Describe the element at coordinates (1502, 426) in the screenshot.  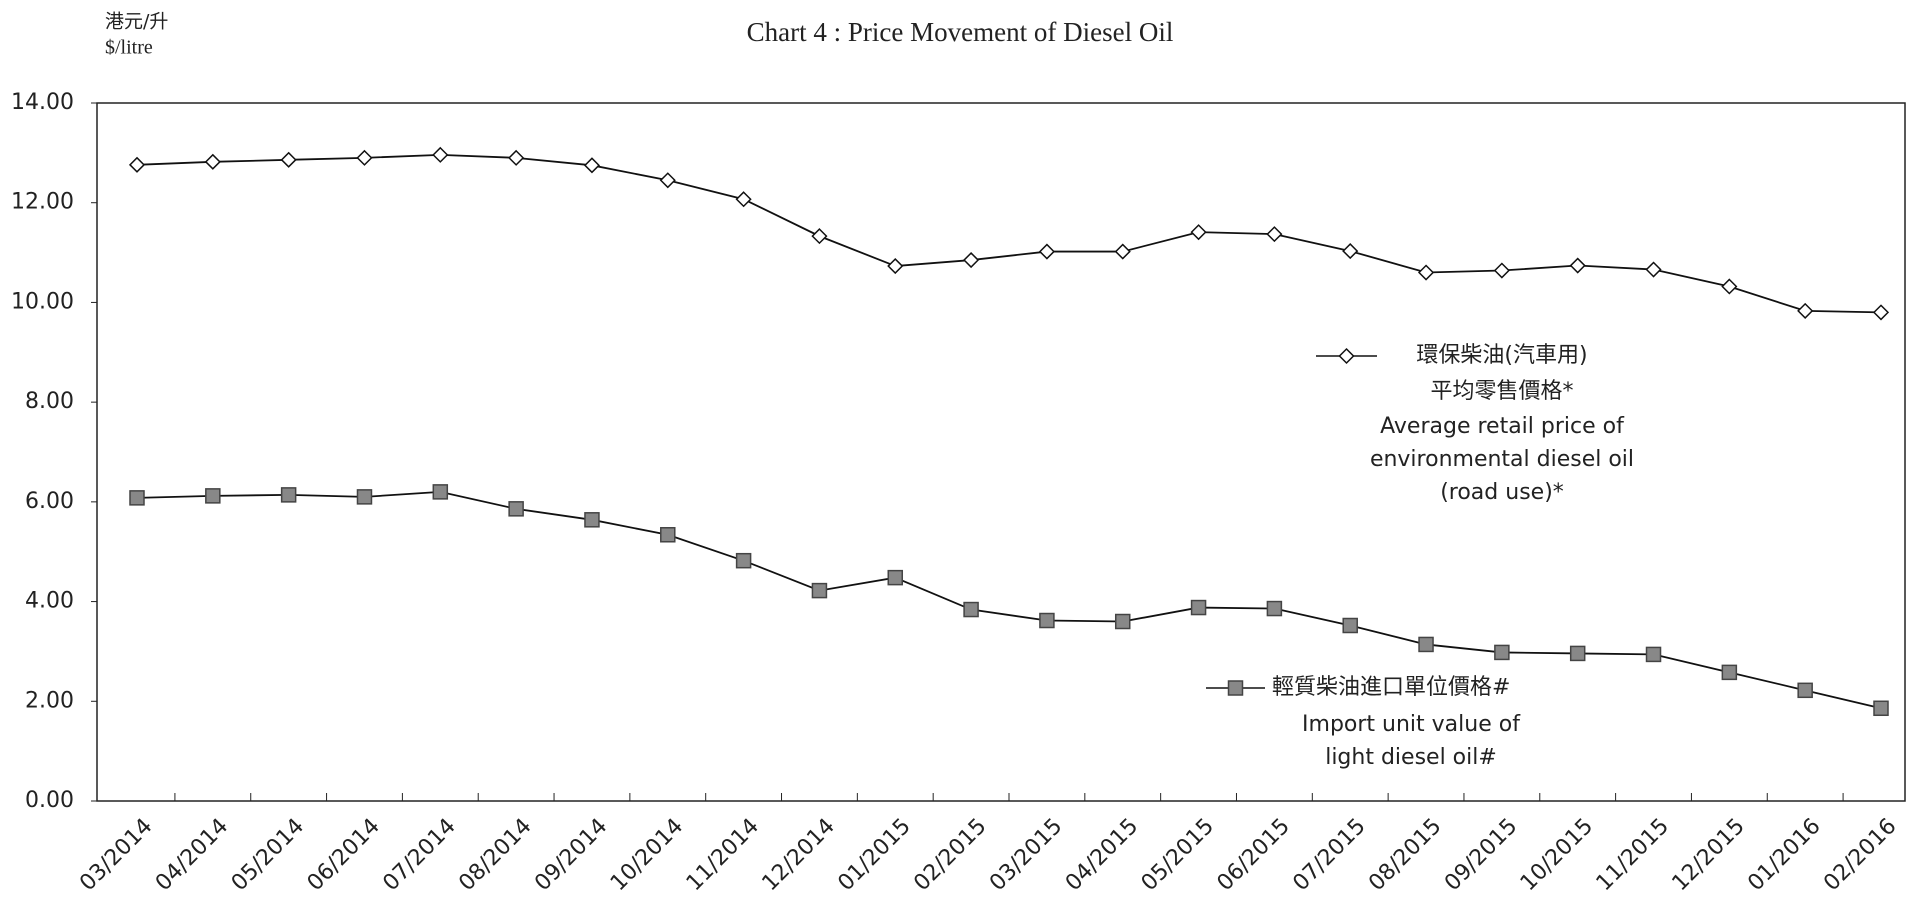
I see `legend-label: Average retail price of` at that location.